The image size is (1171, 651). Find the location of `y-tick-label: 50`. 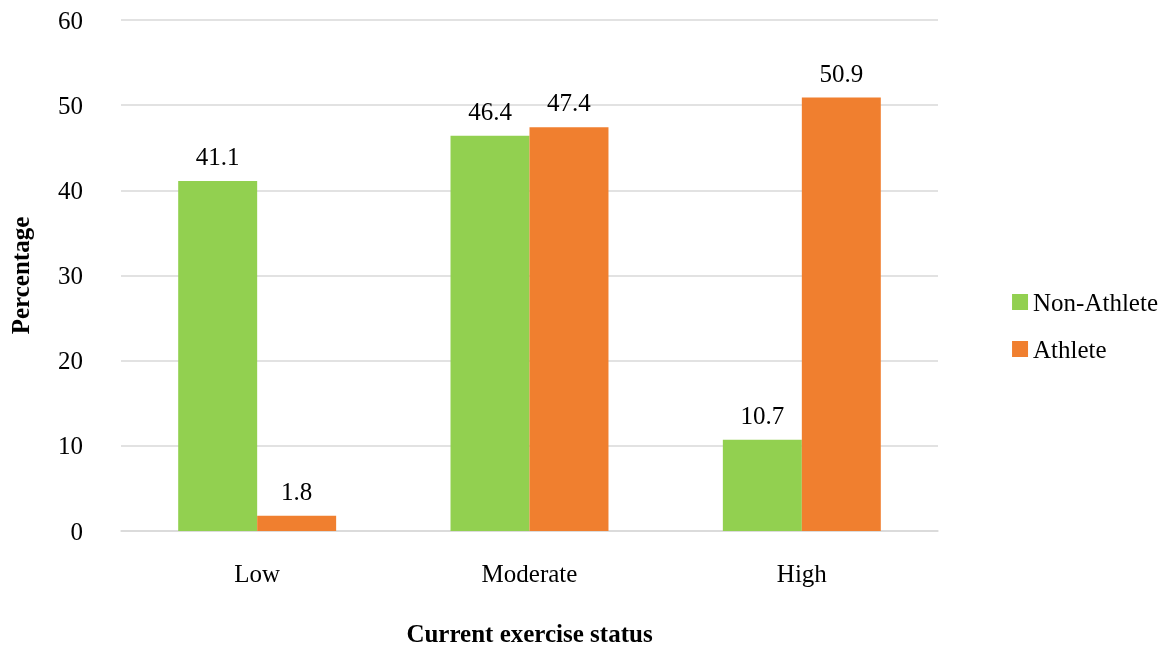

y-tick-label: 50 is located at coordinates (70, 105).